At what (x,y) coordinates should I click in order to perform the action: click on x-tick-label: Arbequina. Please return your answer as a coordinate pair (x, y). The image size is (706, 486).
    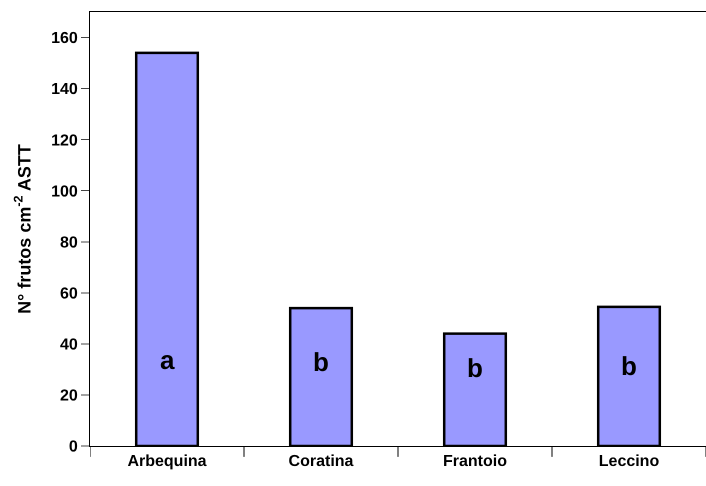
    Looking at the image, I should click on (167, 461).